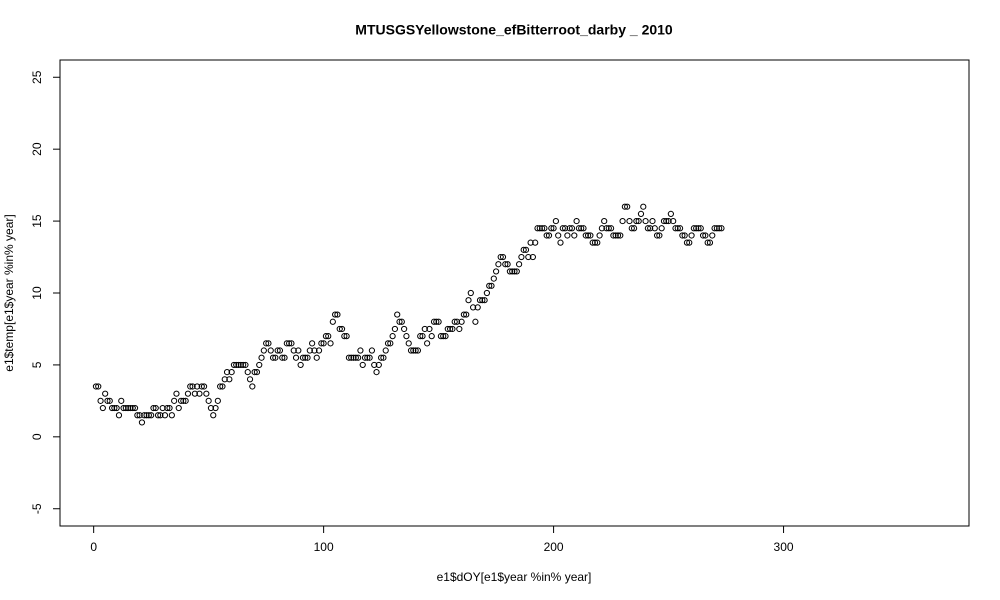  I want to click on x-tick-label: 200, so click(554, 547).